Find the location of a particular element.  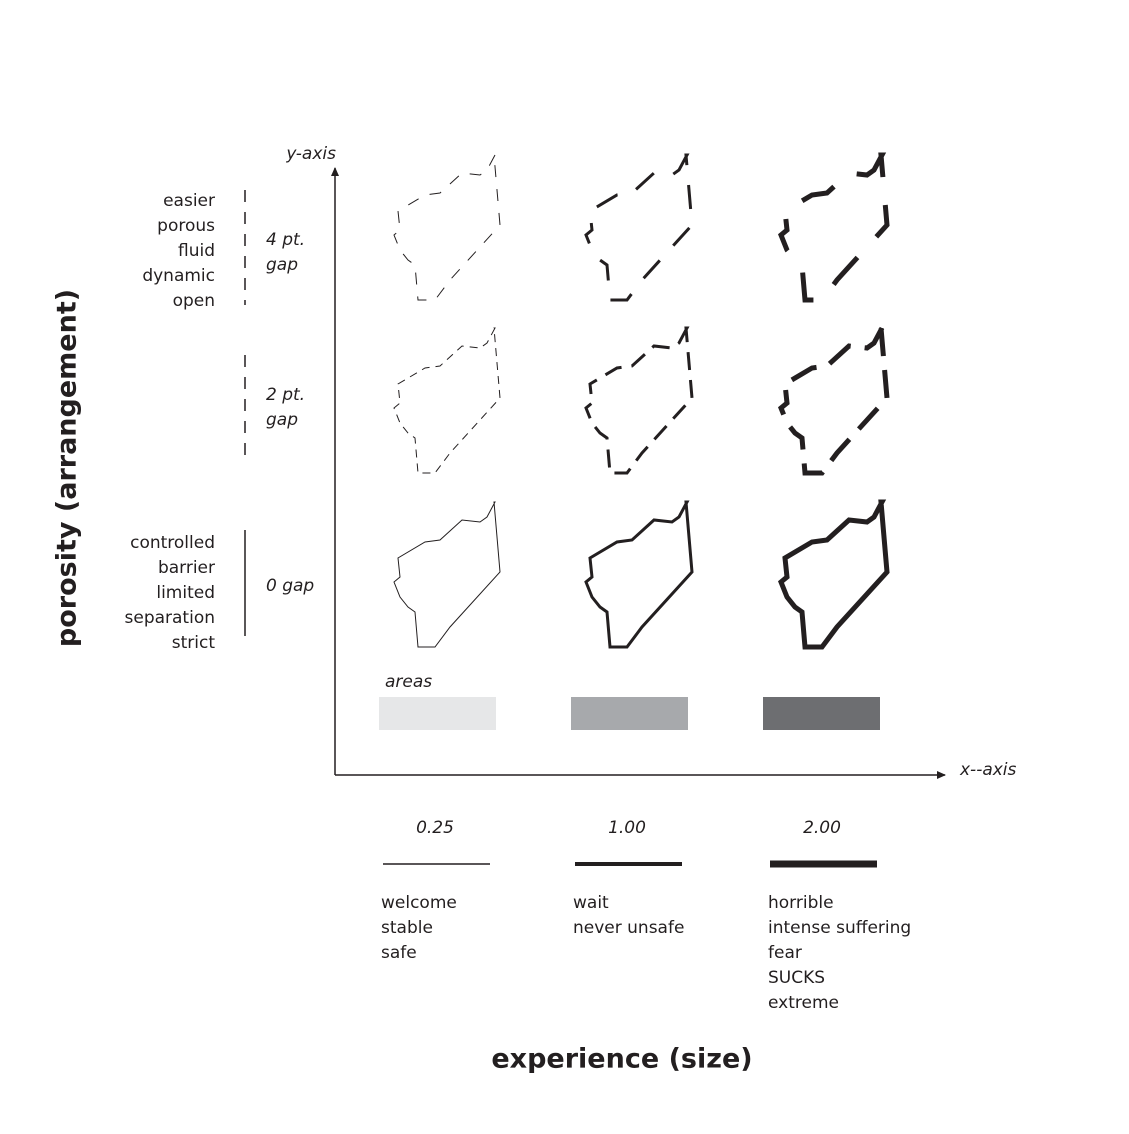

descriptor: barrier is located at coordinates (186, 568).